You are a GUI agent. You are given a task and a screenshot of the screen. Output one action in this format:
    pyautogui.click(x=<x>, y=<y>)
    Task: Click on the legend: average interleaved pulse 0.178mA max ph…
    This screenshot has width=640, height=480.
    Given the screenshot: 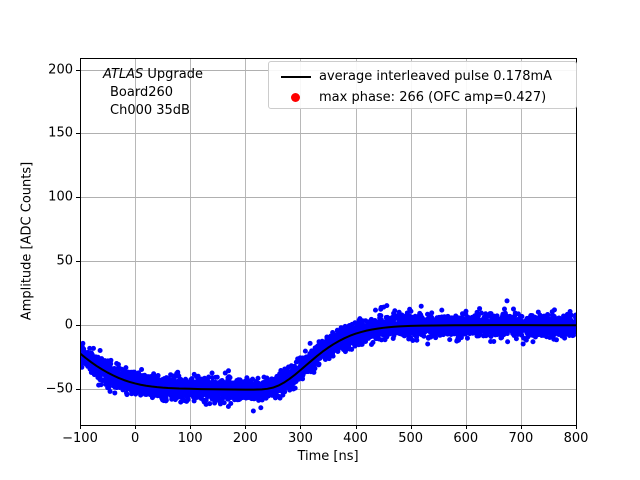 What is the action you would take?
    pyautogui.click(x=422, y=85)
    